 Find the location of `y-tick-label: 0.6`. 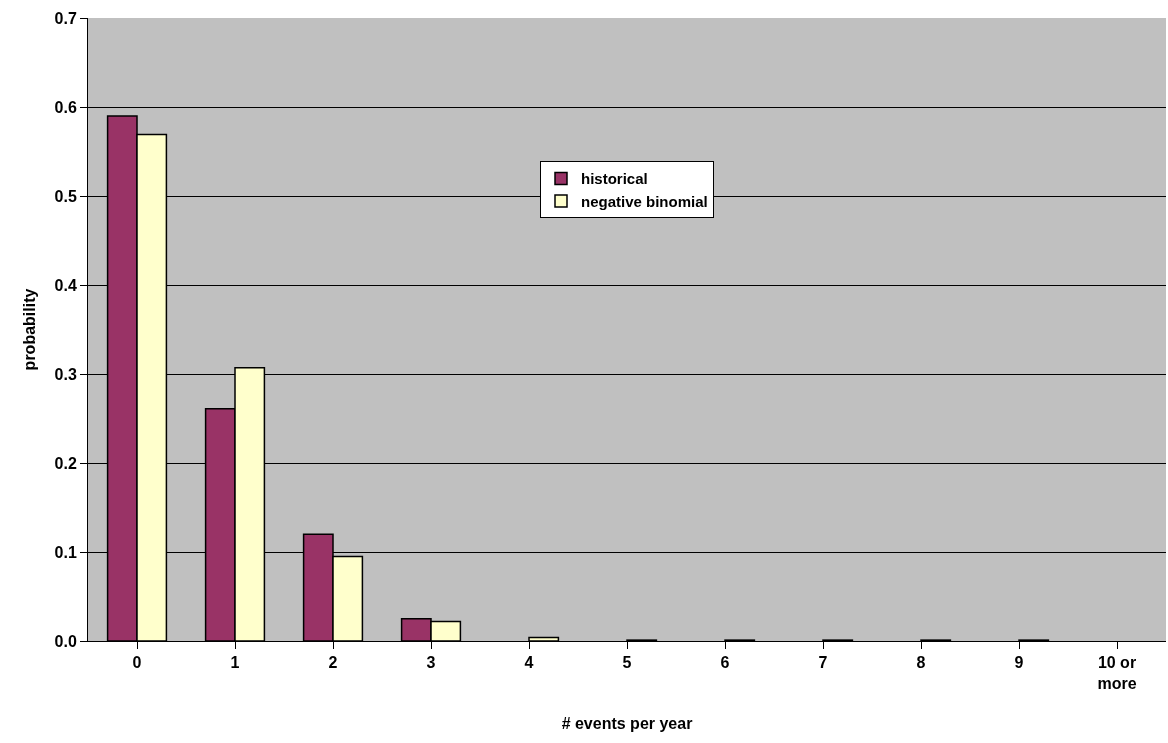

y-tick-label: 0.6 is located at coordinates (65, 107).